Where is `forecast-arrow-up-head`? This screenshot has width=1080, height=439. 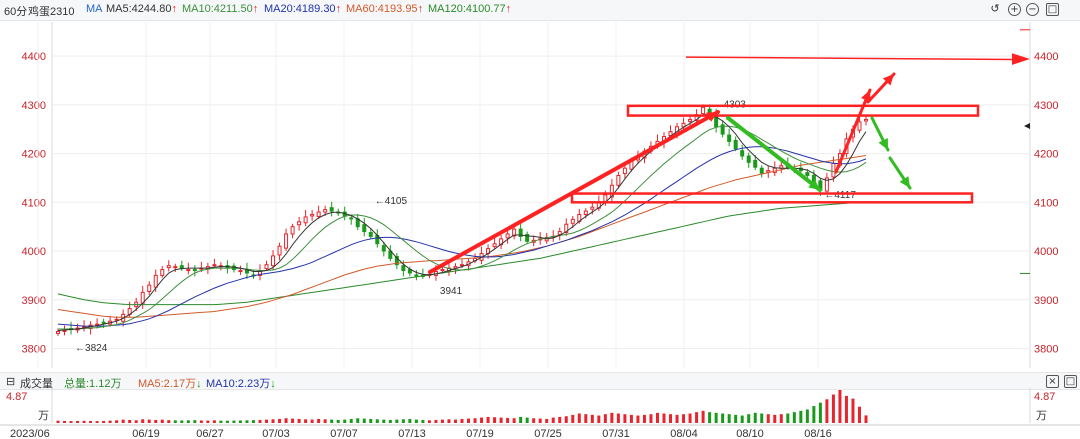
forecast-arrow-up-head is located at coordinates (866, 96).